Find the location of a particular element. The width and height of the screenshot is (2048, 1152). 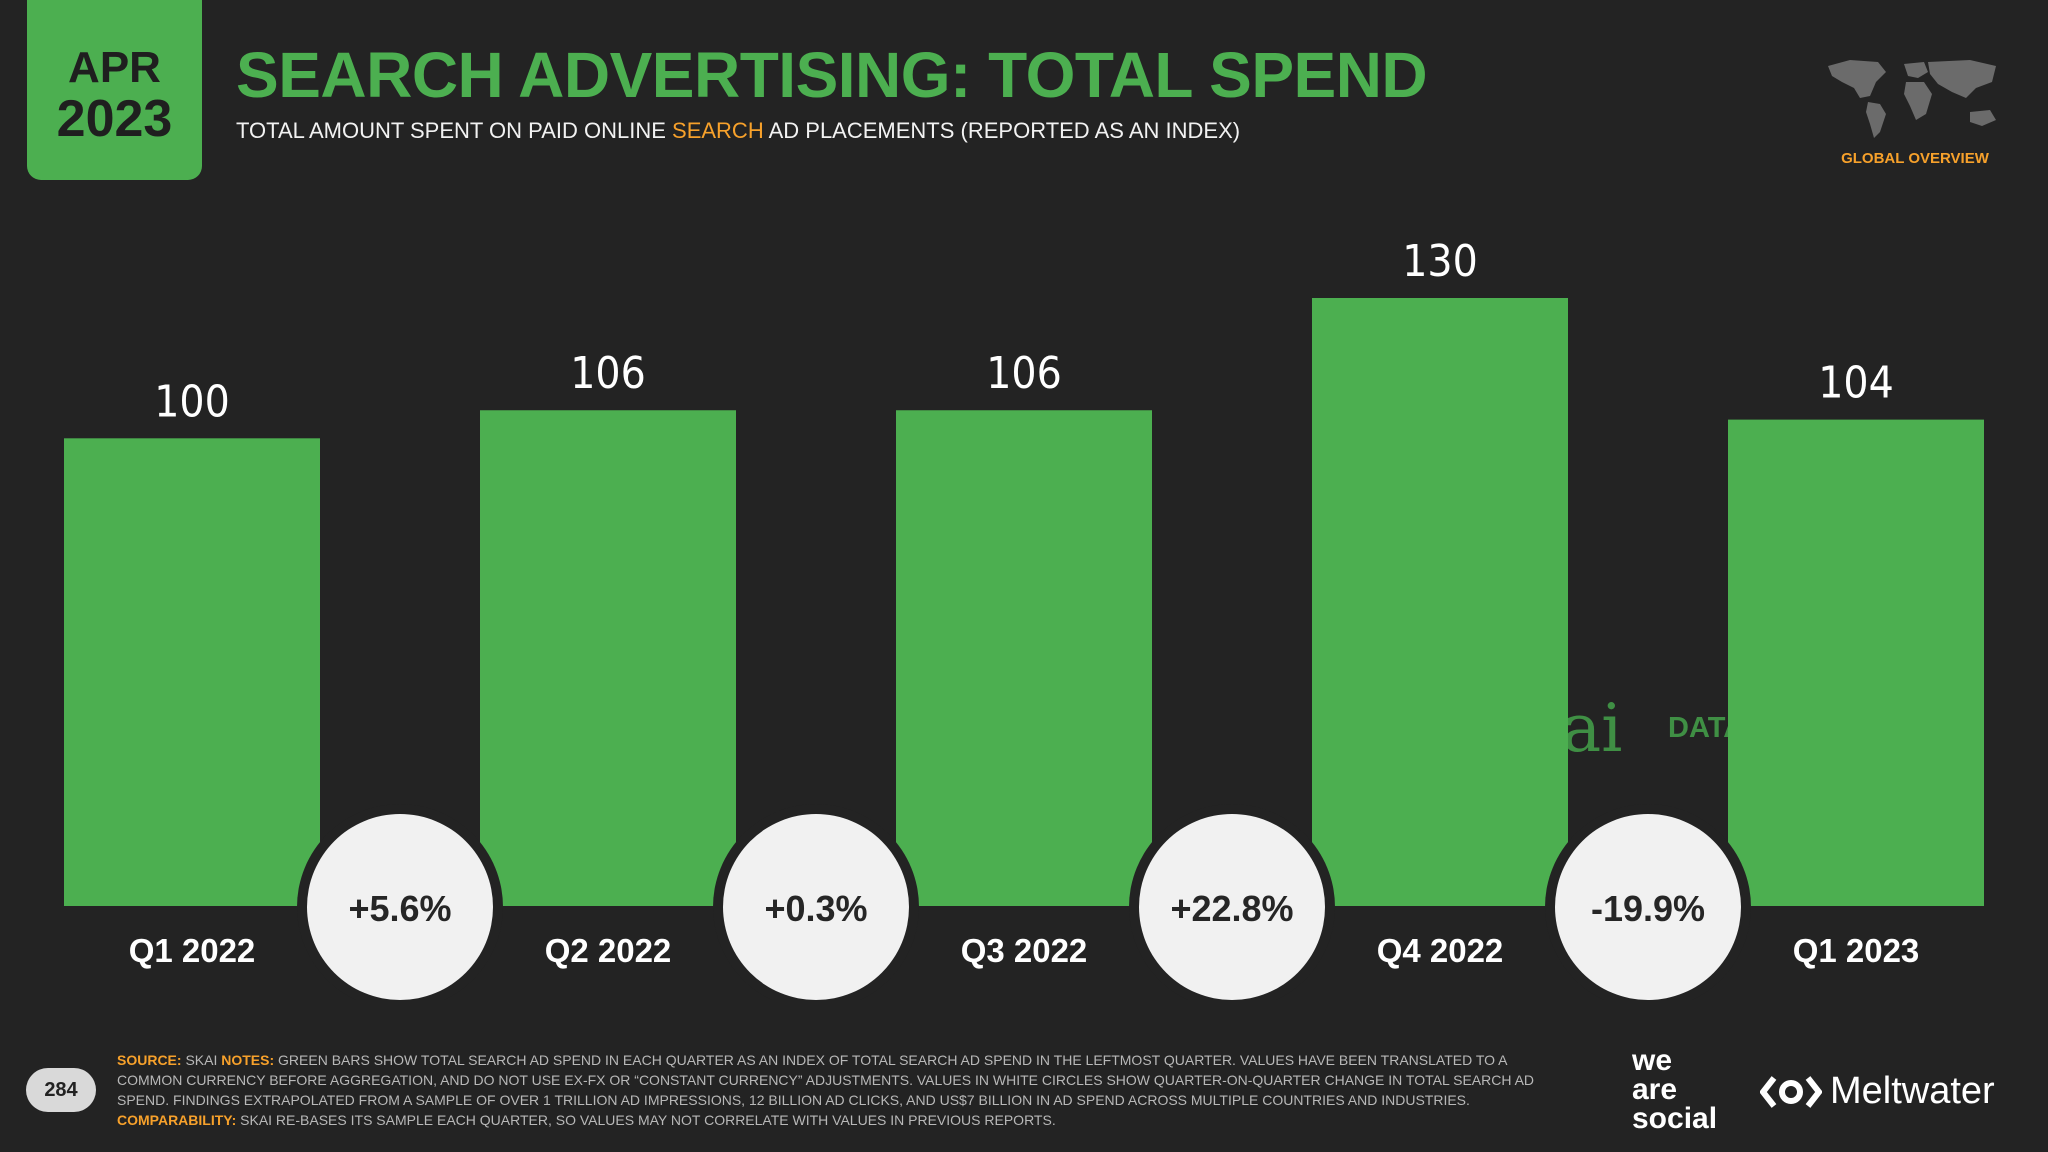

page-number: 284 is located at coordinates (61, 1090).